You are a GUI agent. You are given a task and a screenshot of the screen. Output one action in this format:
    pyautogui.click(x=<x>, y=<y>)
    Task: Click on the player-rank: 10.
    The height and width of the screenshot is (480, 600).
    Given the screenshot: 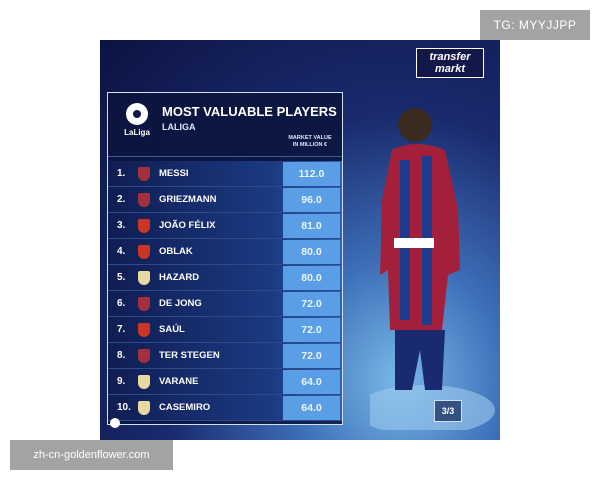 What is the action you would take?
    pyautogui.click(x=124, y=407)
    